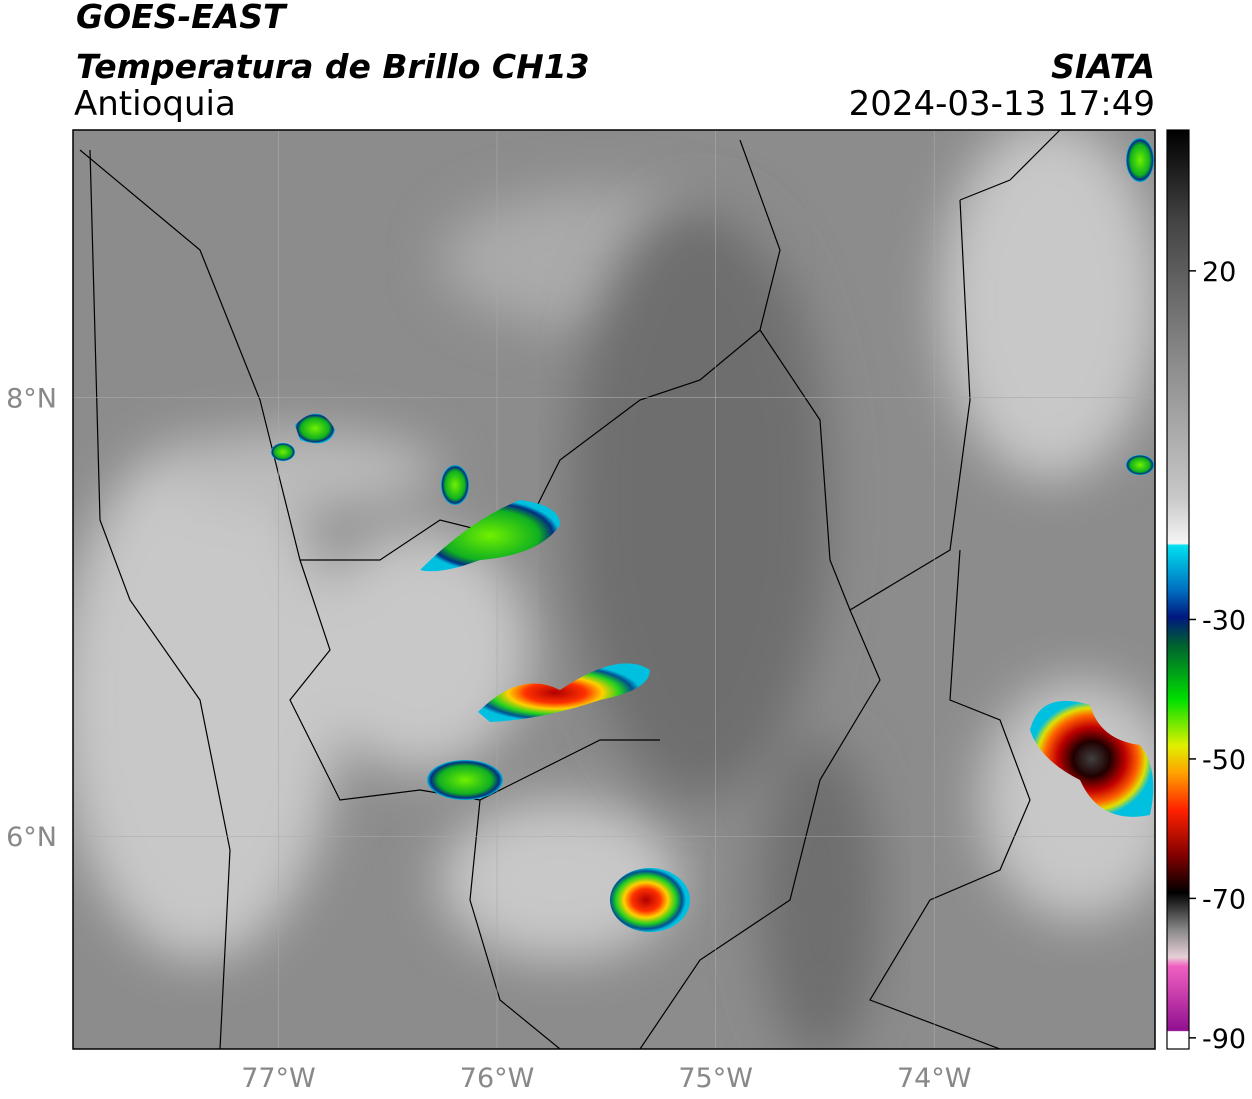 The height and width of the screenshot is (1099, 1252). I want to click on timestamp: 2024-03-13 17:49, so click(1002, 104).